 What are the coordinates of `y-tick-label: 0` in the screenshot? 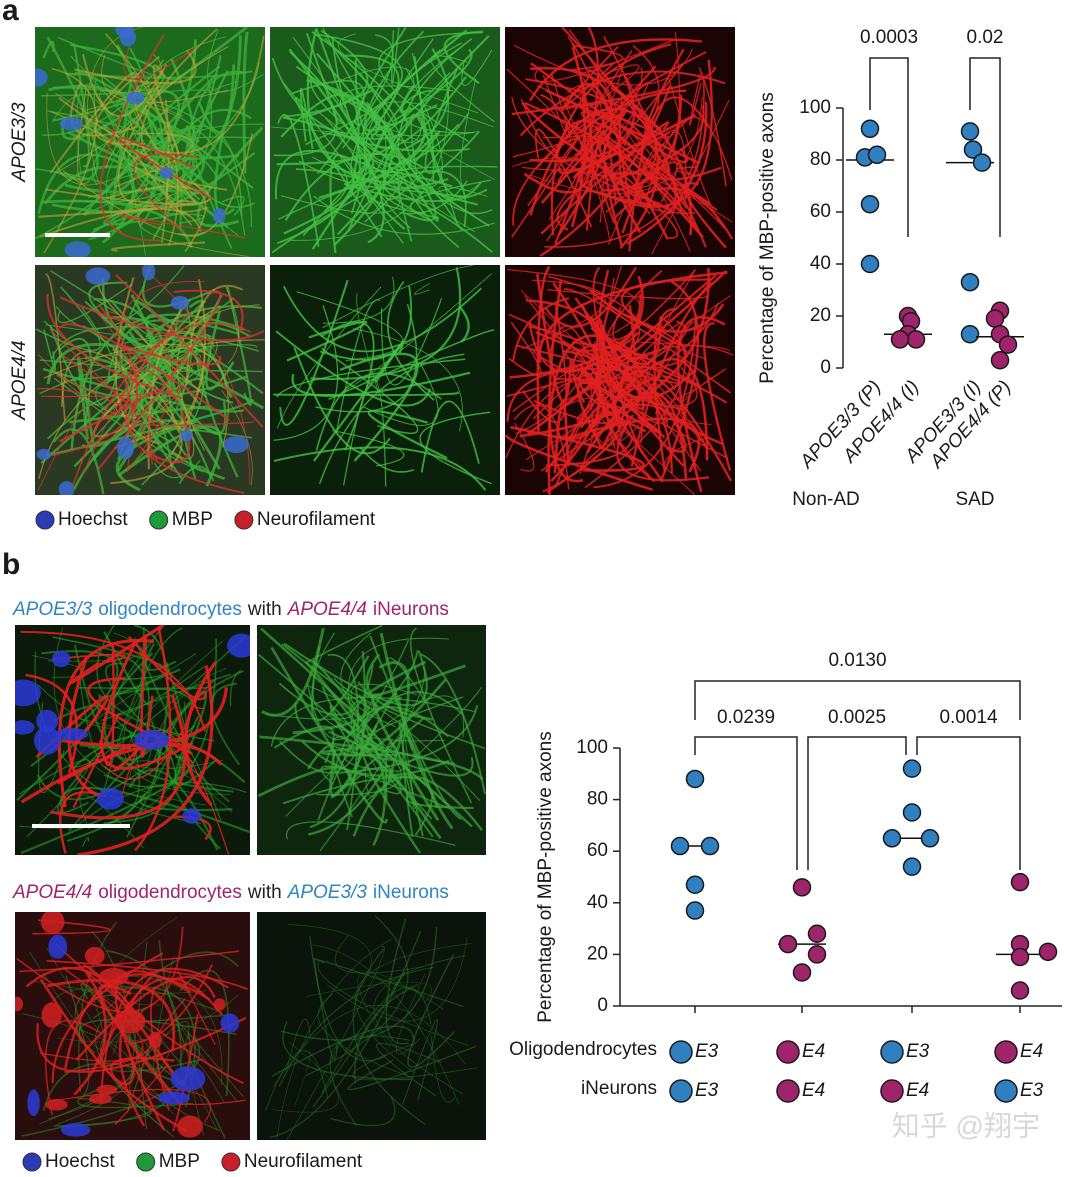 It's located at (825, 367).